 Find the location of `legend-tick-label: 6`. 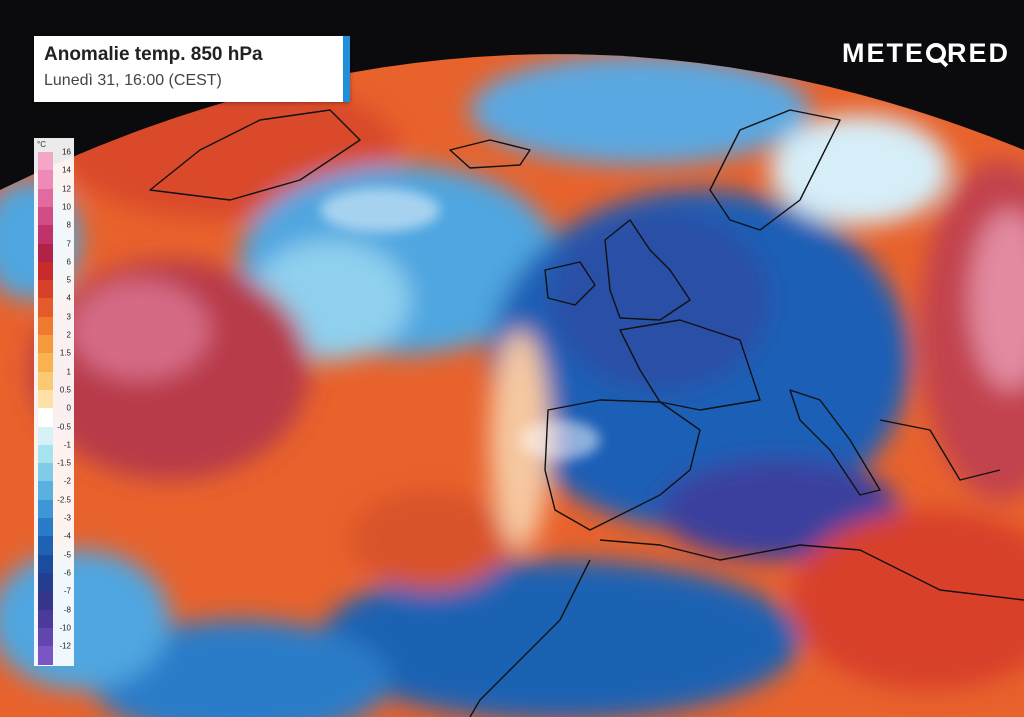

legend-tick-label: 6 is located at coordinates (68, 262).